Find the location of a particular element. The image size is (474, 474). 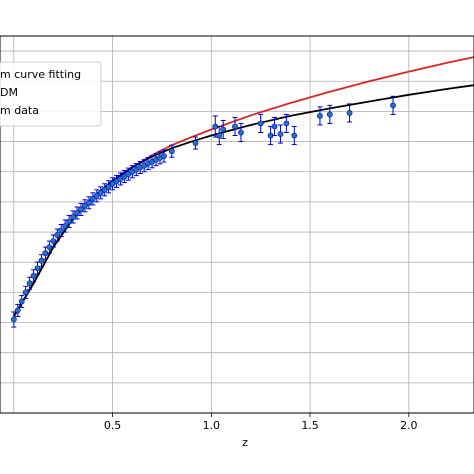

legend-entry-label: m data is located at coordinates (19, 110).